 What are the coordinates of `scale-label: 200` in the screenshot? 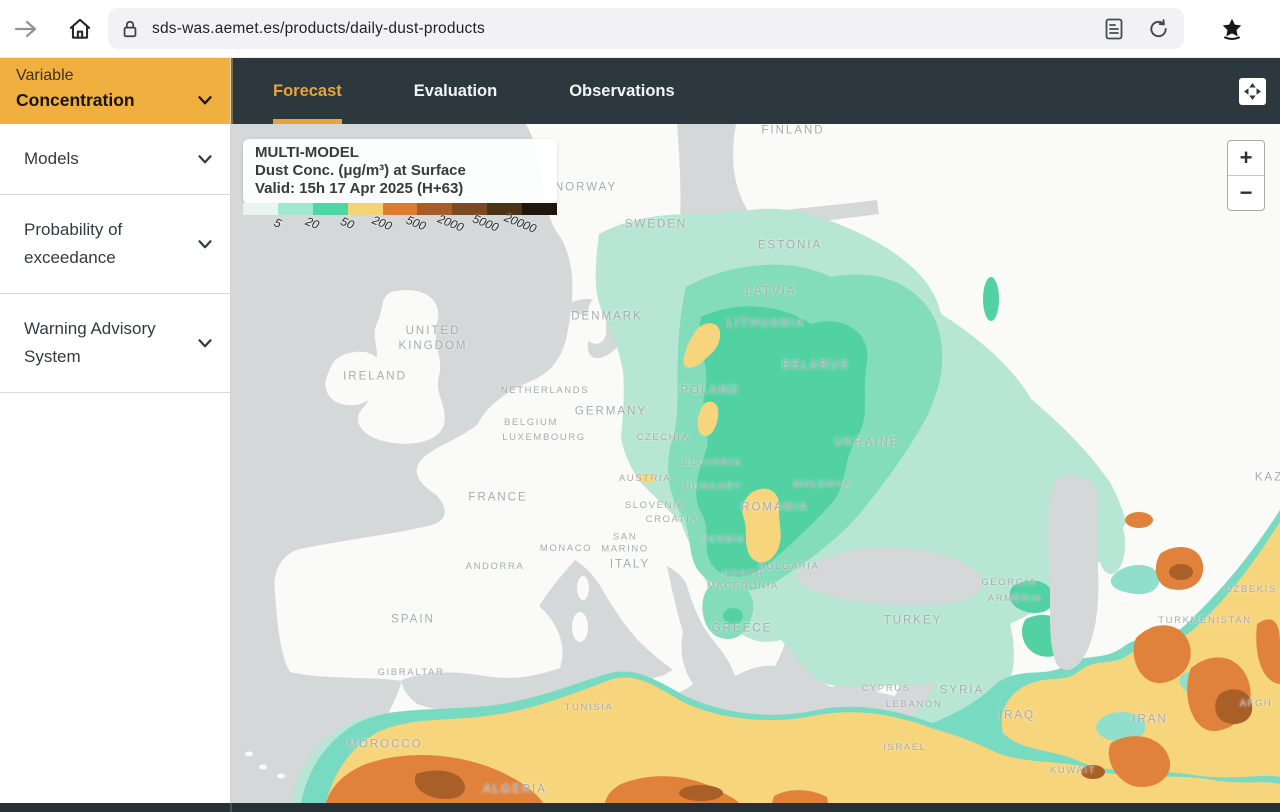 It's located at (381, 223).